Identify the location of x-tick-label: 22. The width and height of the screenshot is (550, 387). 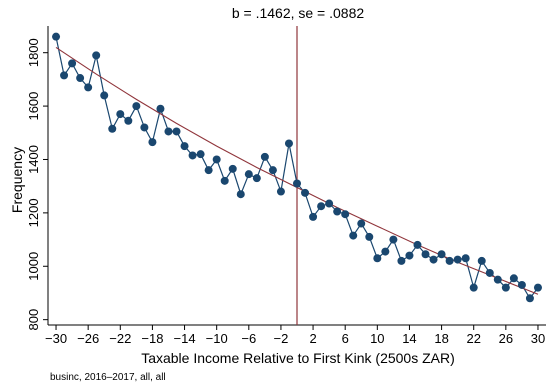
(473, 338).